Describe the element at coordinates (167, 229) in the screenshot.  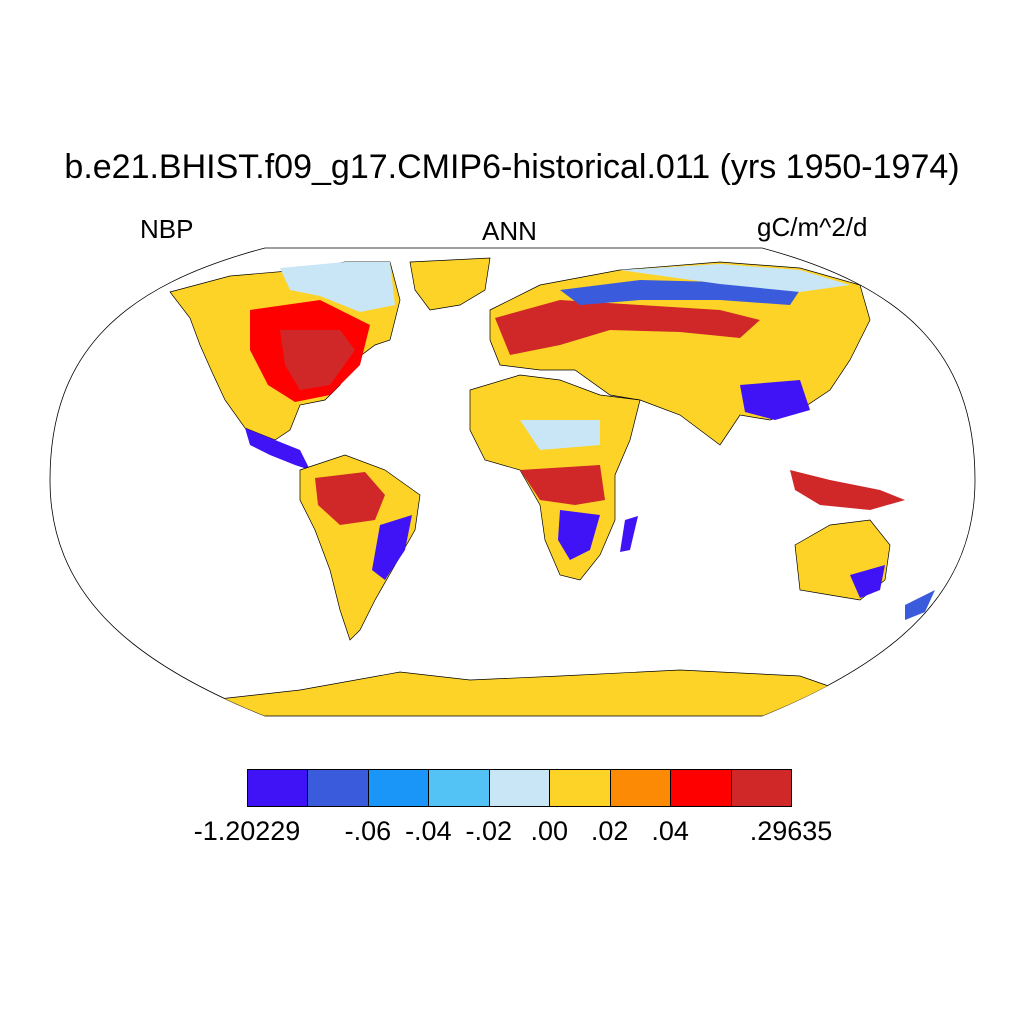
I see `variable-label: NBP` at that location.